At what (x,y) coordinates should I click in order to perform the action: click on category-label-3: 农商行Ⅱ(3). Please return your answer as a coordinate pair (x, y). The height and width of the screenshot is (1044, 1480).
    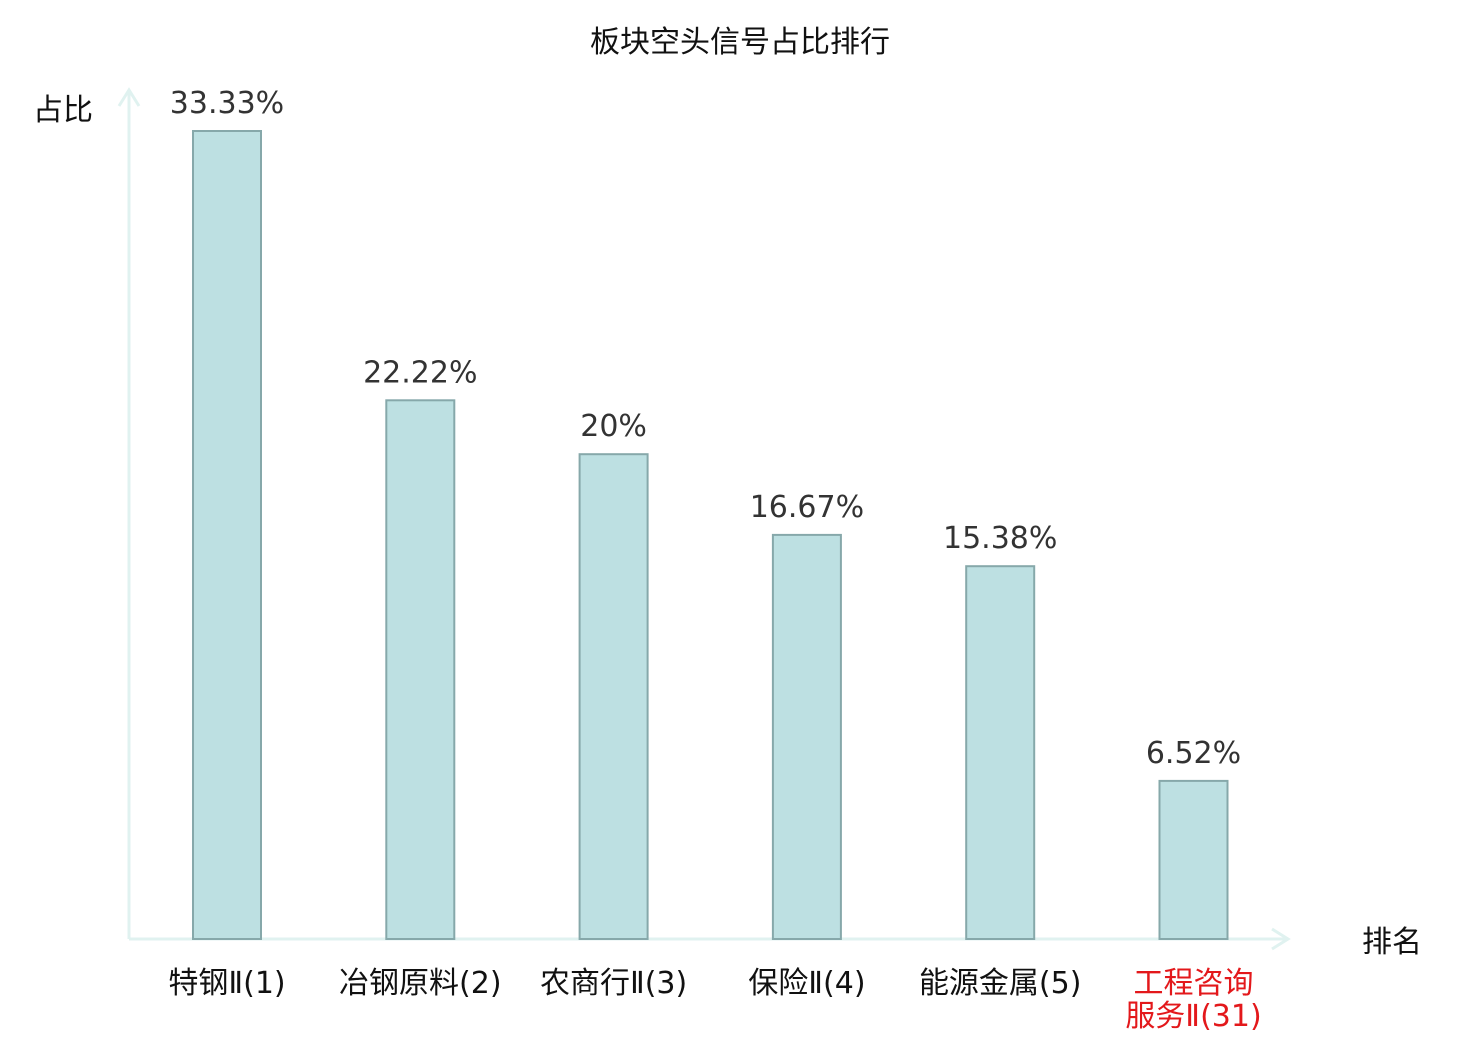
    Looking at the image, I should click on (613, 983).